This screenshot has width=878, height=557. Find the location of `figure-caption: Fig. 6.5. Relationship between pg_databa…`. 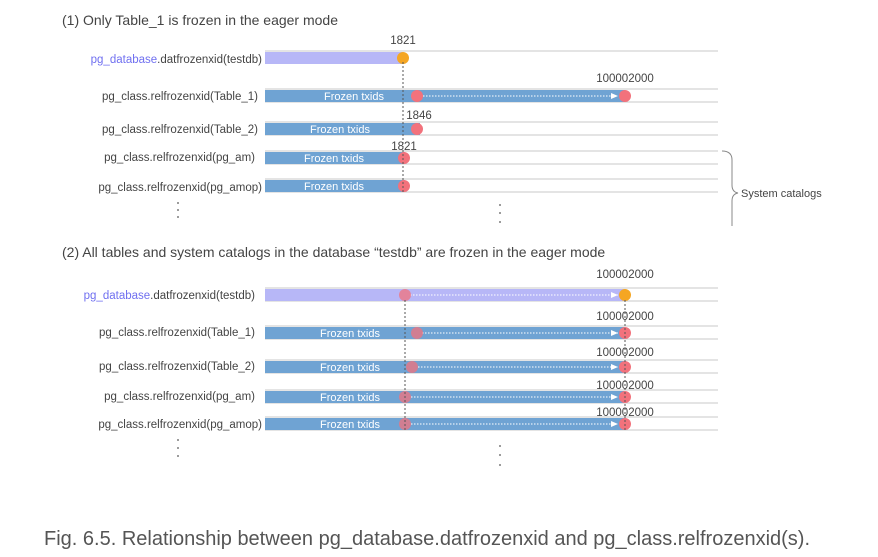

figure-caption: Fig. 6.5. Relationship between pg_databa… is located at coordinates (427, 539).